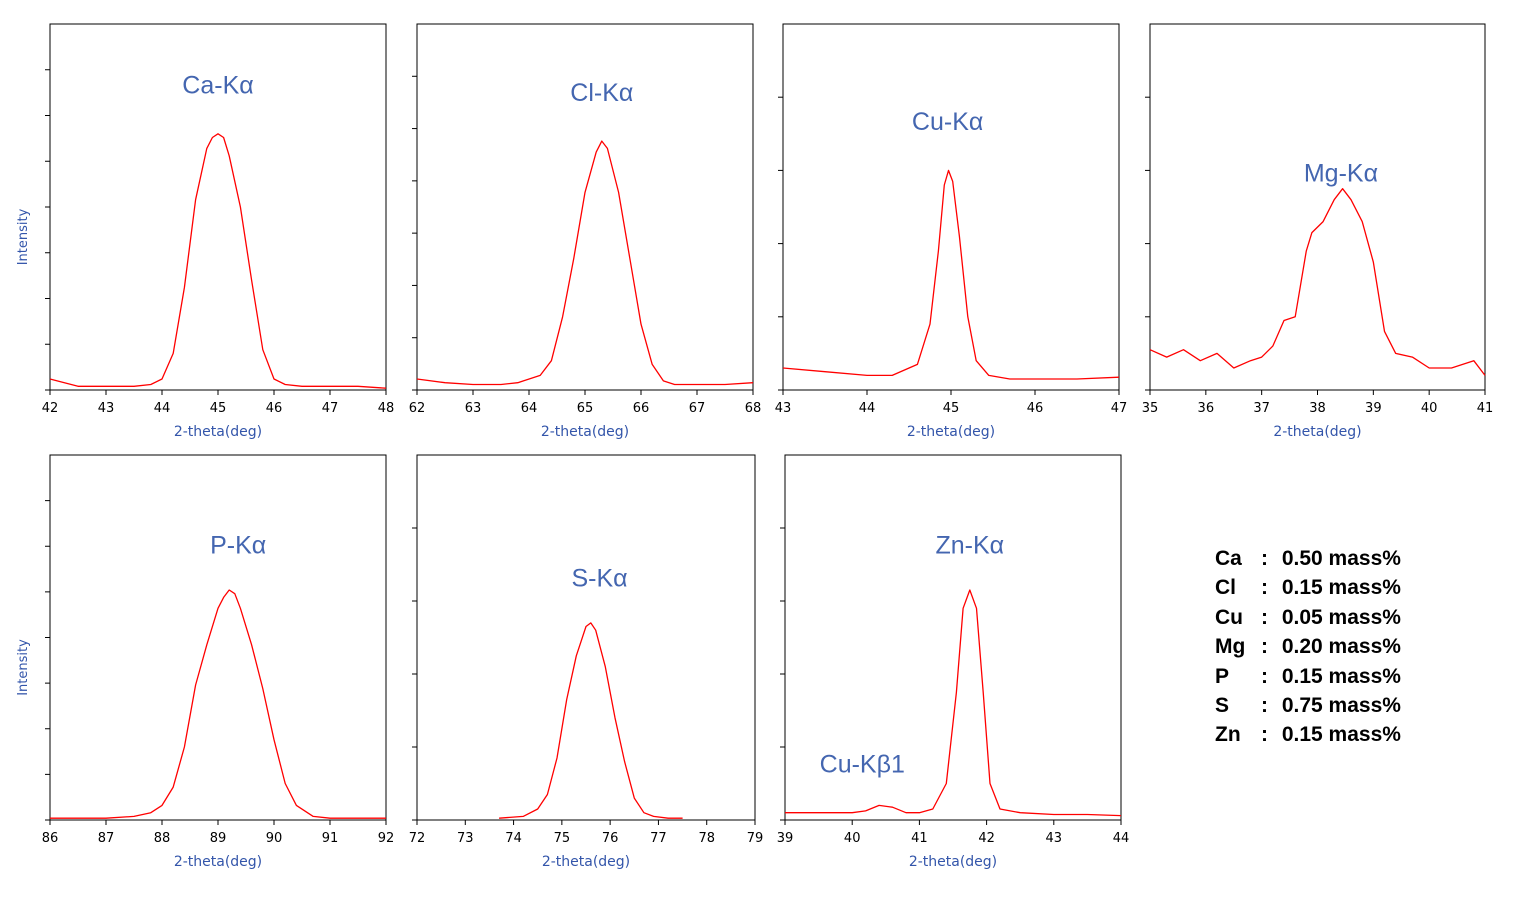 The image size is (1519, 904). Describe the element at coordinates (1222, 676) in the screenshot. I see `element-symbol: P` at that location.